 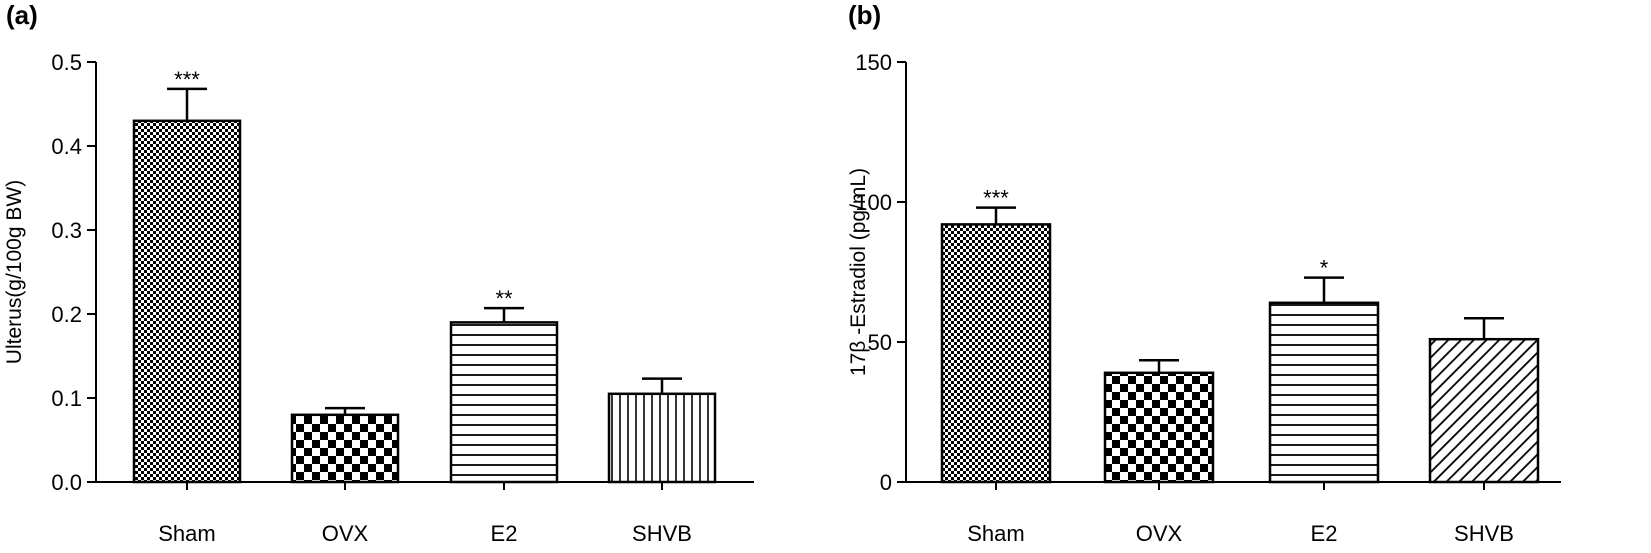 I want to click on panel-b-error-bar-shvb, so click(x=1484, y=328).